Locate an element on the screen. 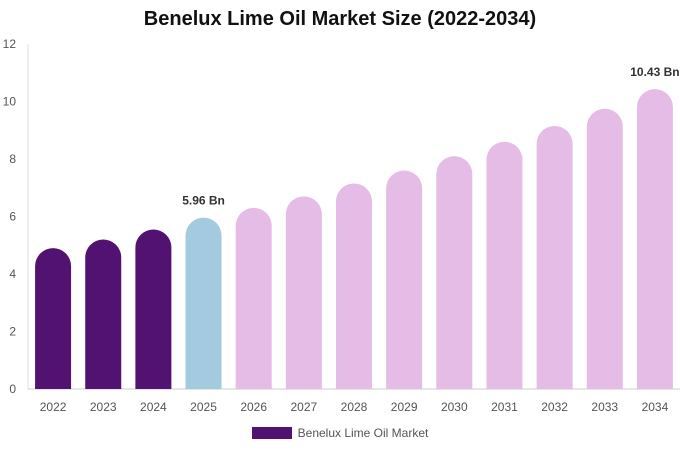 This screenshot has width=680, height=450. x-tick-label: 2025 is located at coordinates (203, 407).